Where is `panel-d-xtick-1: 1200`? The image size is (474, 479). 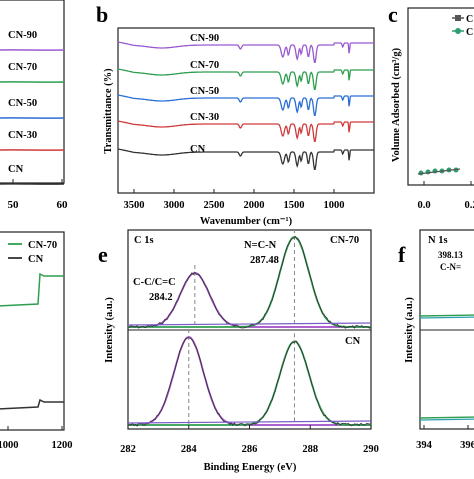 panel-d-xtick-1: 1200 is located at coordinates (62, 445).